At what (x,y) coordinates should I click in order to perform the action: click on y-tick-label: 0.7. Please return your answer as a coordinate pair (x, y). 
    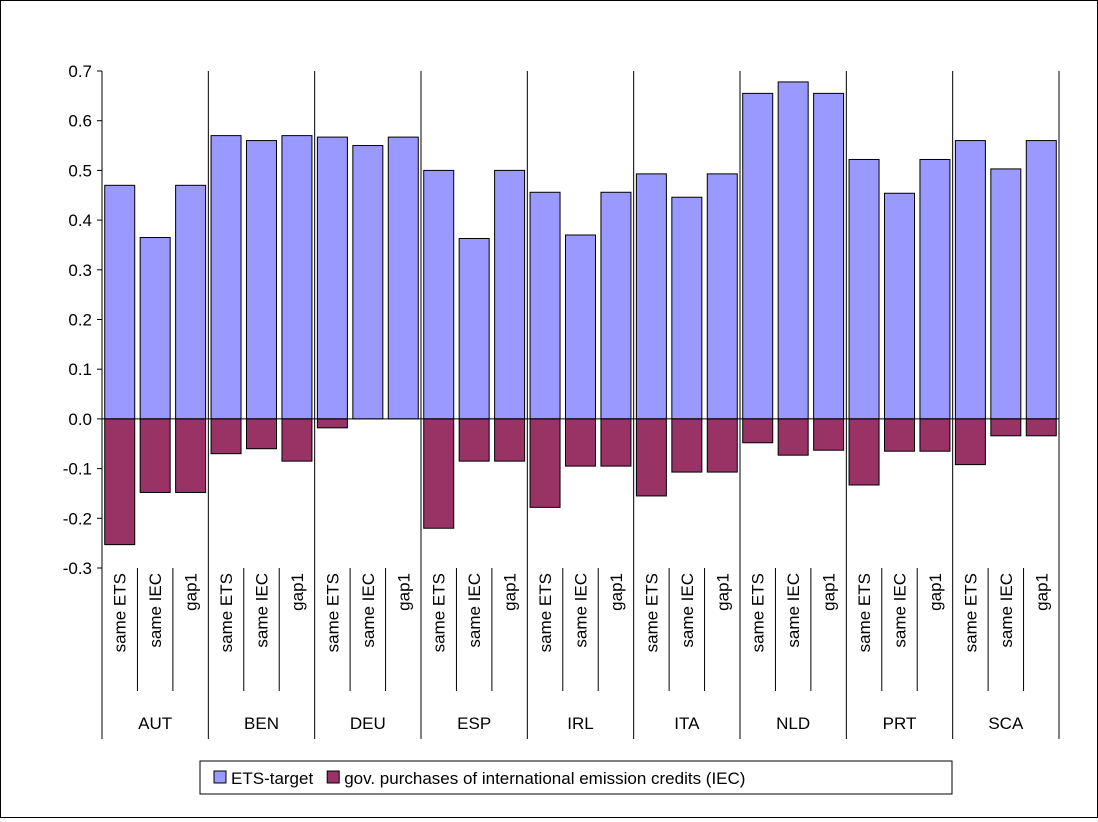
    Looking at the image, I should click on (80, 71).